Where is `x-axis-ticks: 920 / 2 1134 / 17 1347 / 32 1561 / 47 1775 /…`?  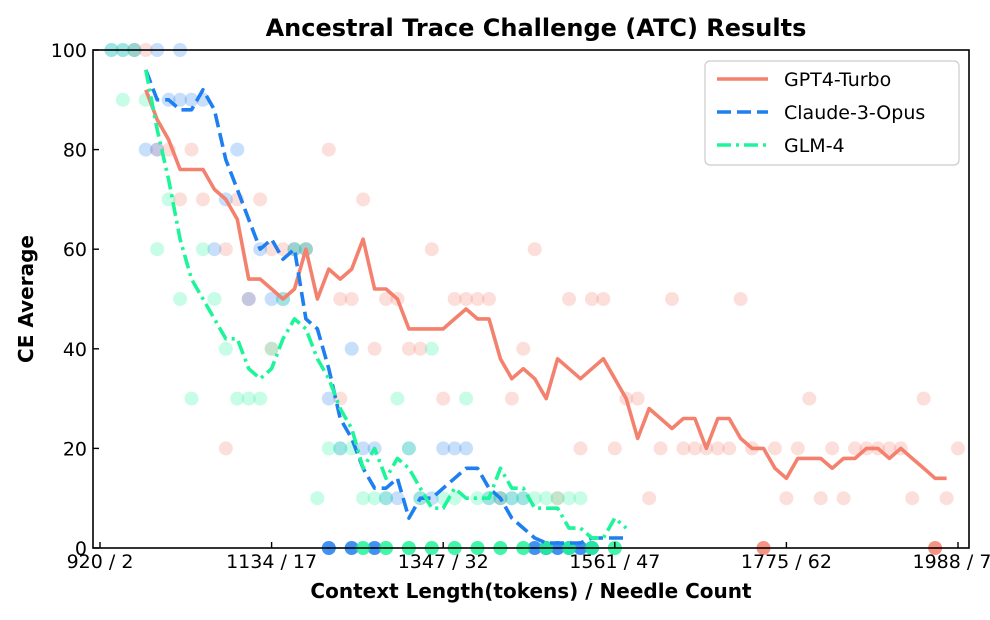
x-axis-ticks: 920 / 2 1134 / 17 1347 / 32 1561 / 47 1775 /… is located at coordinates (528, 557).